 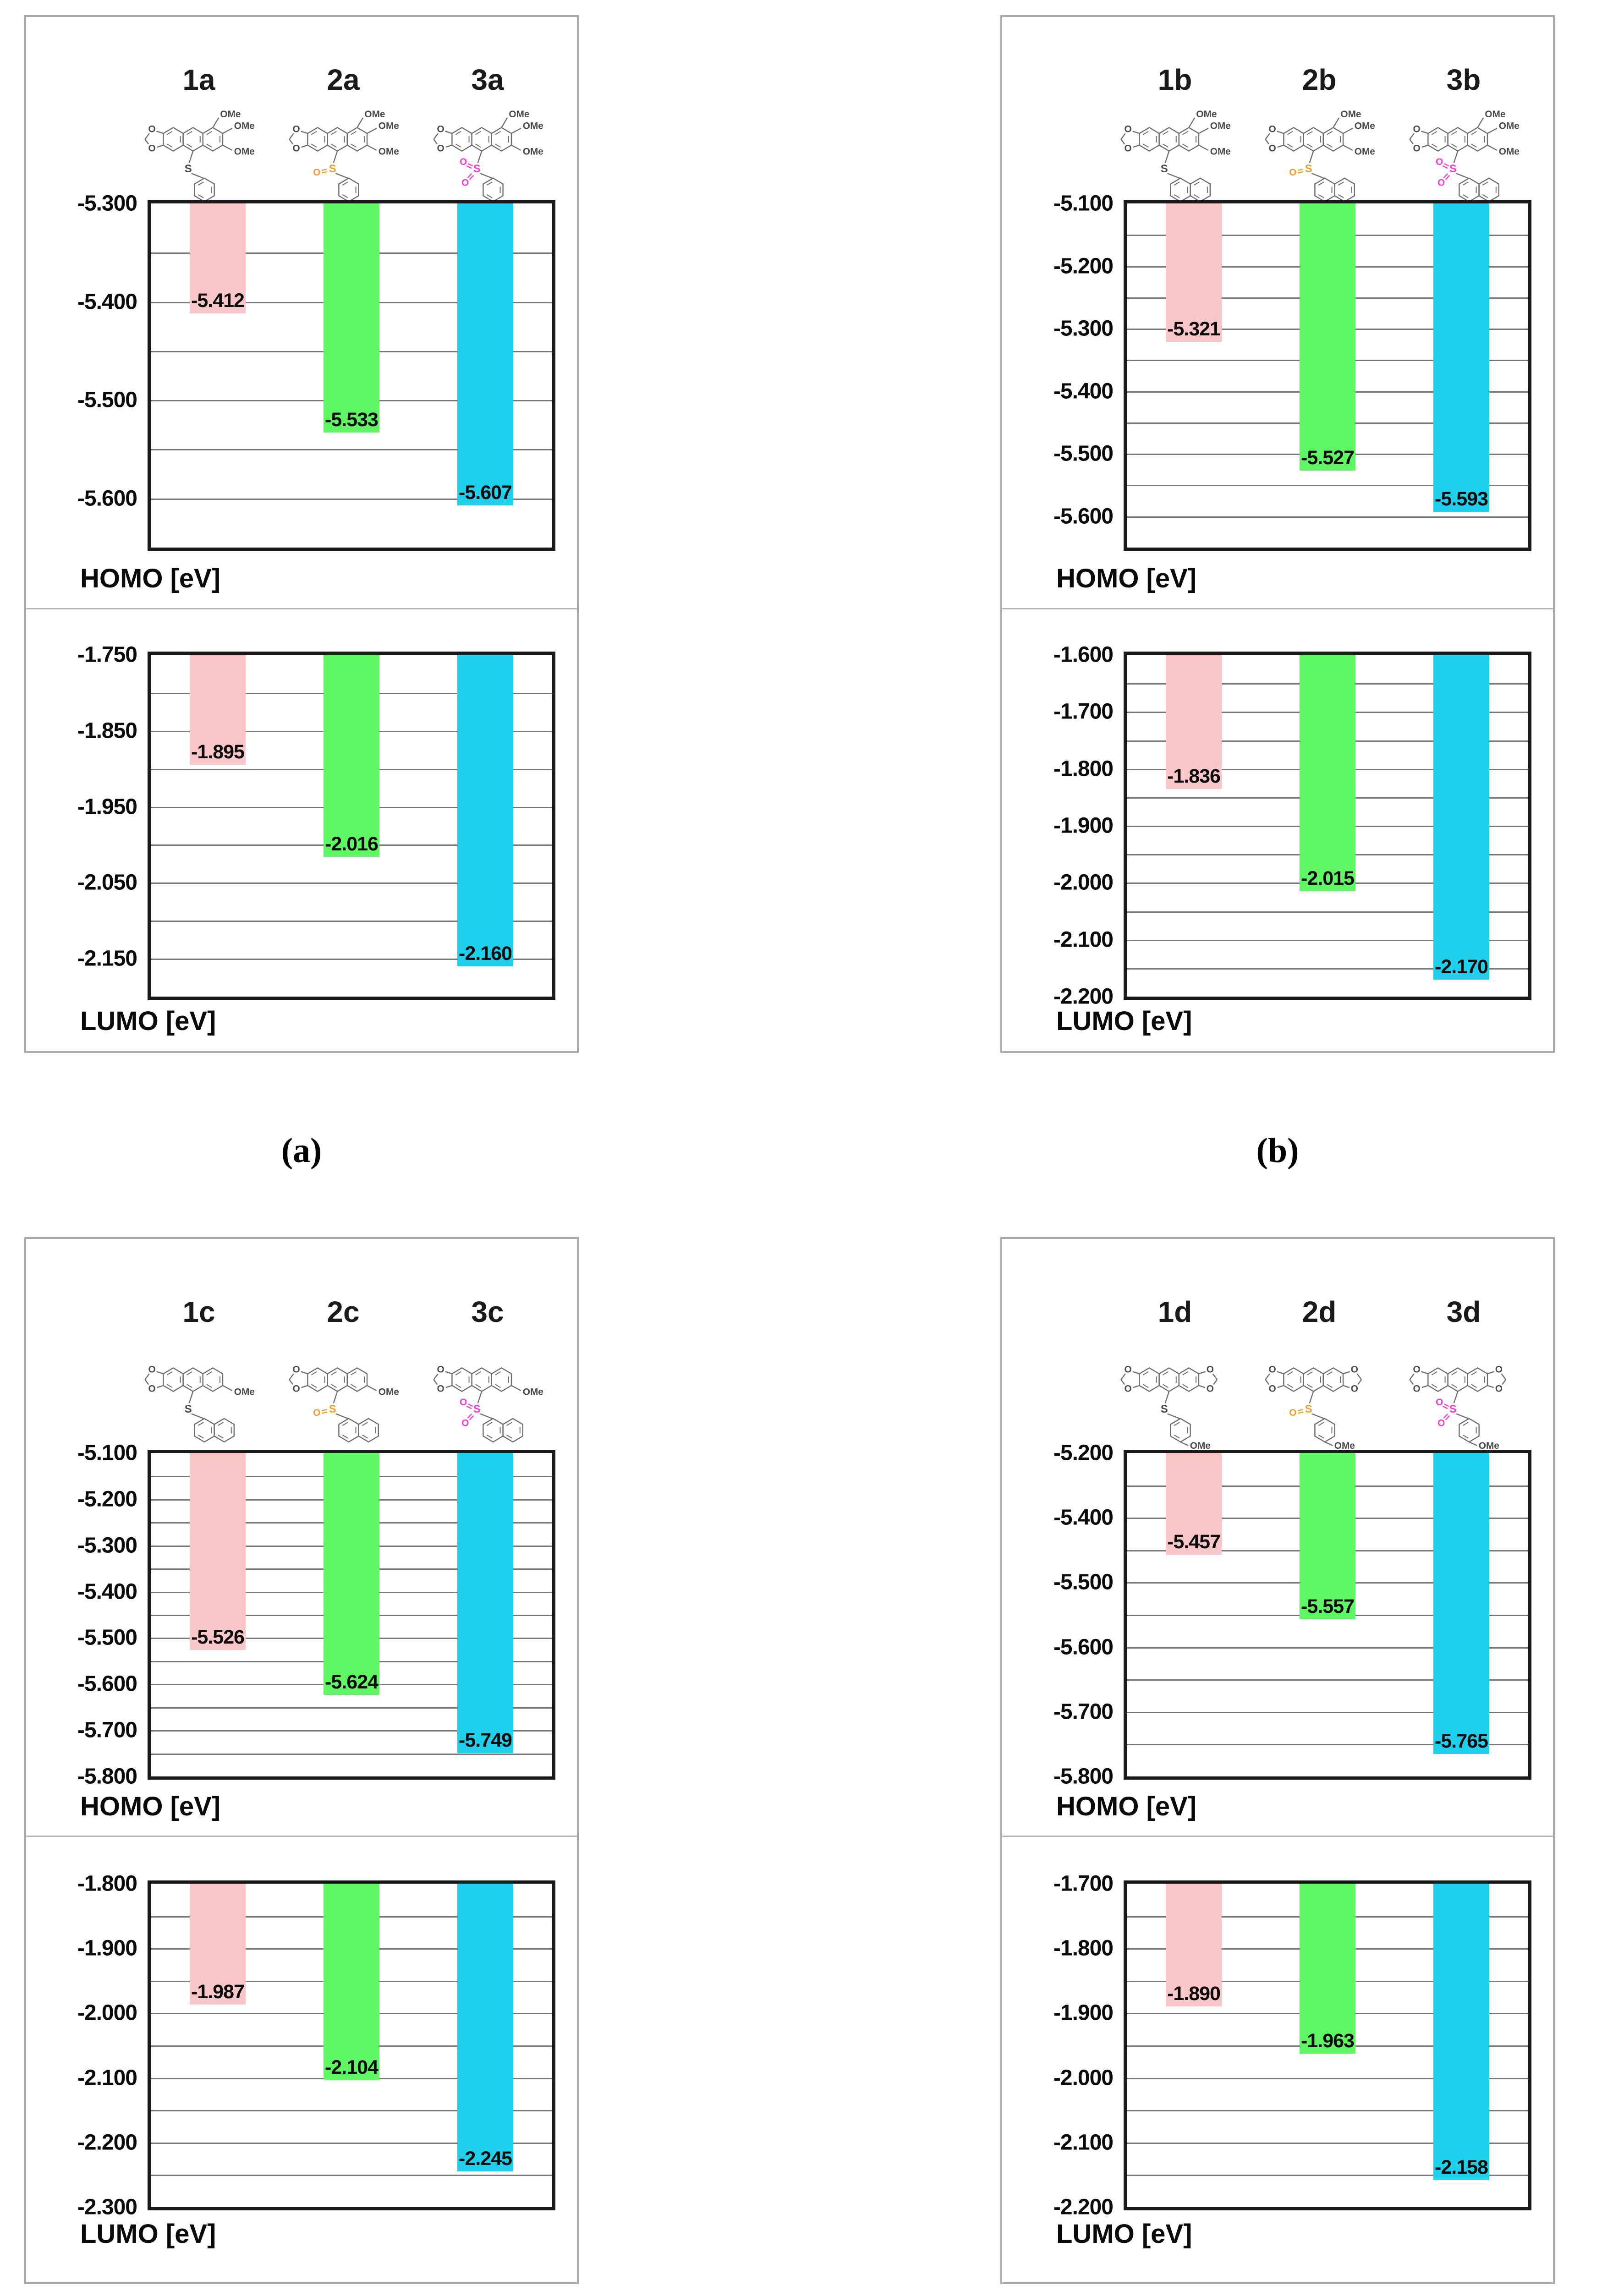 I want to click on bar-3d, so click(x=1461, y=1604).